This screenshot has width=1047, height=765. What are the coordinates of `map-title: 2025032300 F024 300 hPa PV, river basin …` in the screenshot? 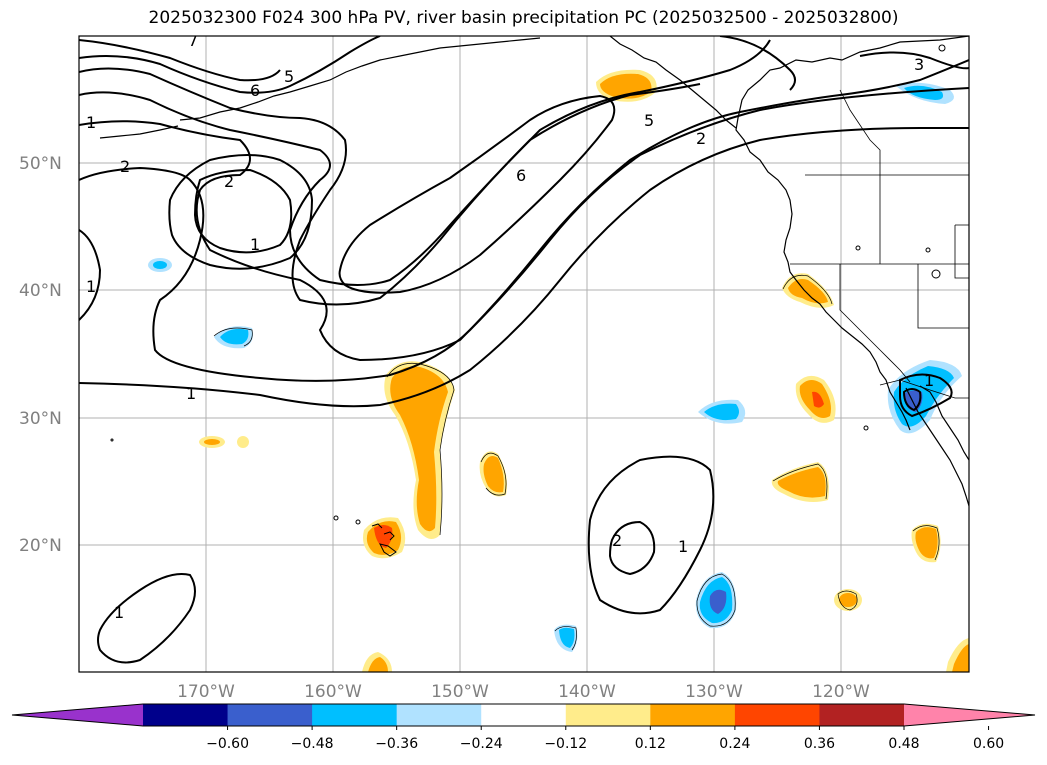 It's located at (523, 18).